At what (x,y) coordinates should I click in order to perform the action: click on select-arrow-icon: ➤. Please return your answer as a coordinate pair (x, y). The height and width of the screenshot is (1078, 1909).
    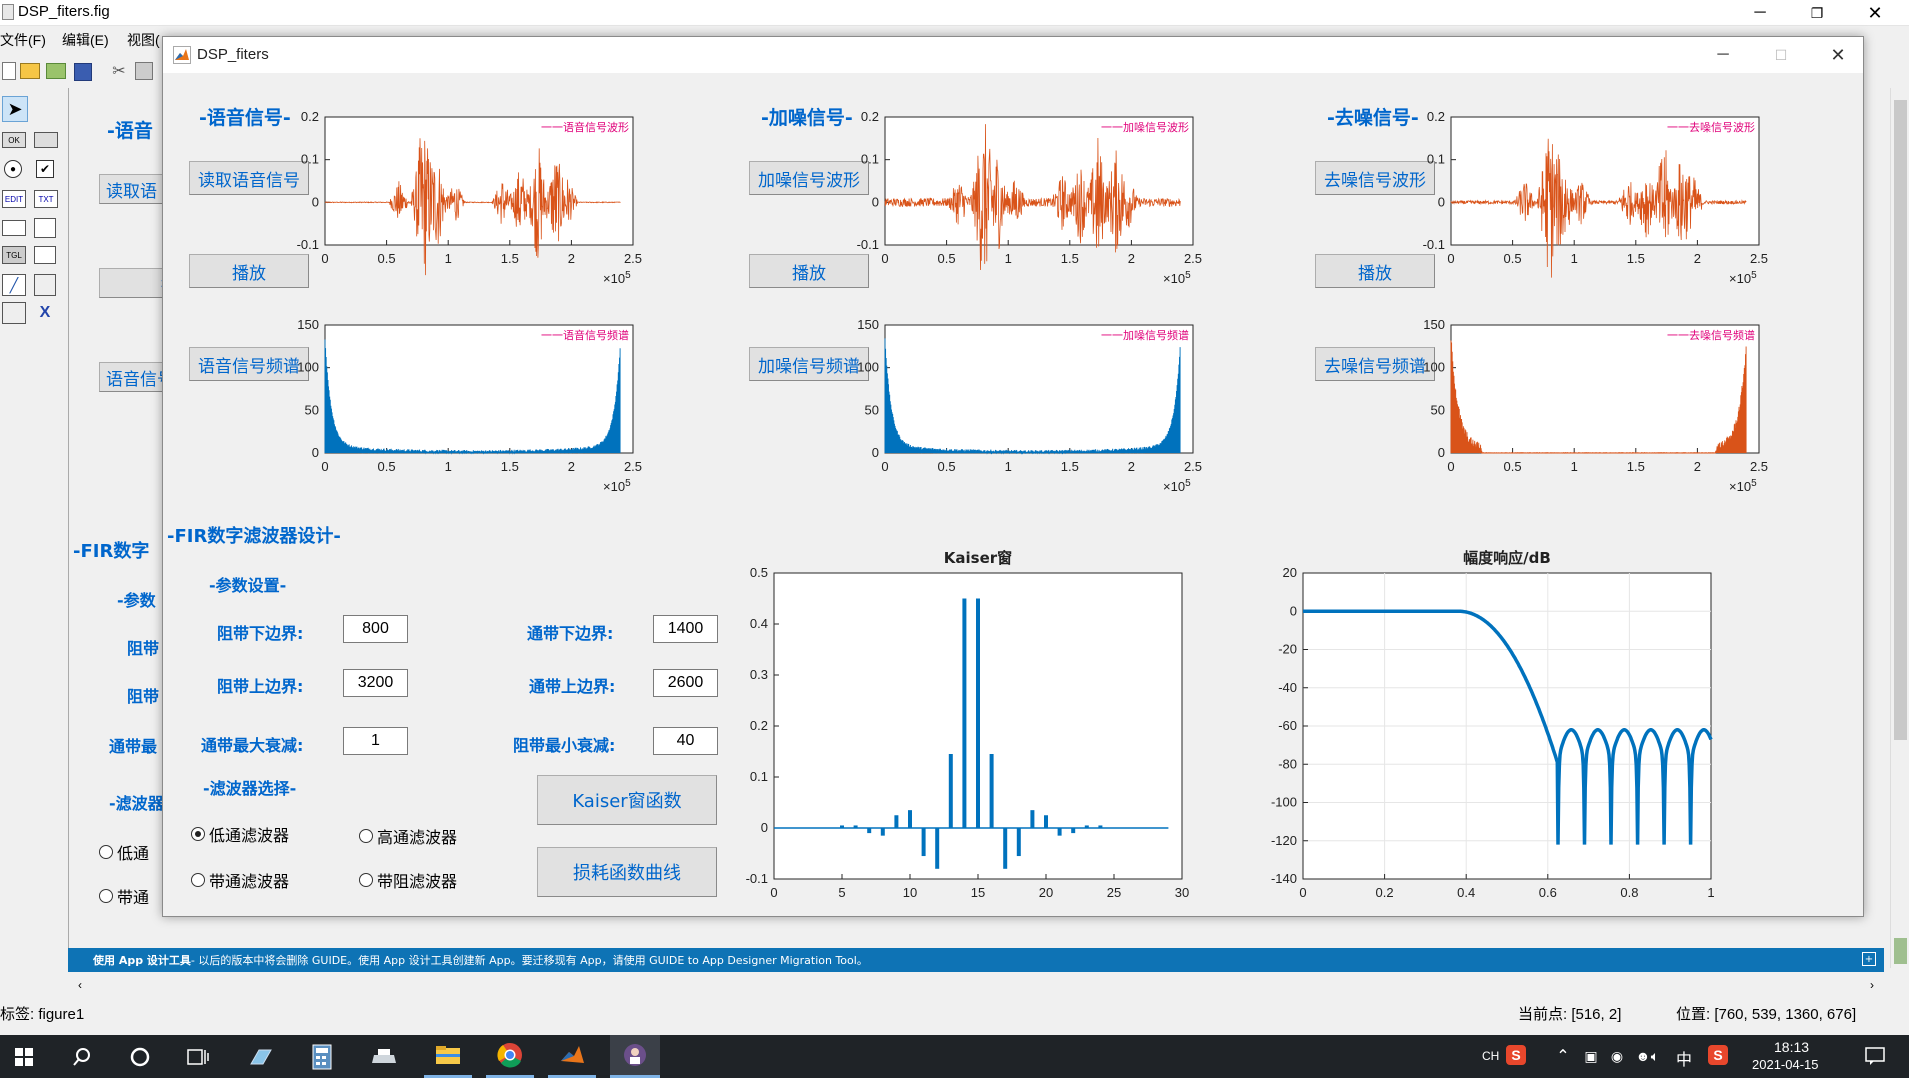
    Looking at the image, I should click on (15, 109).